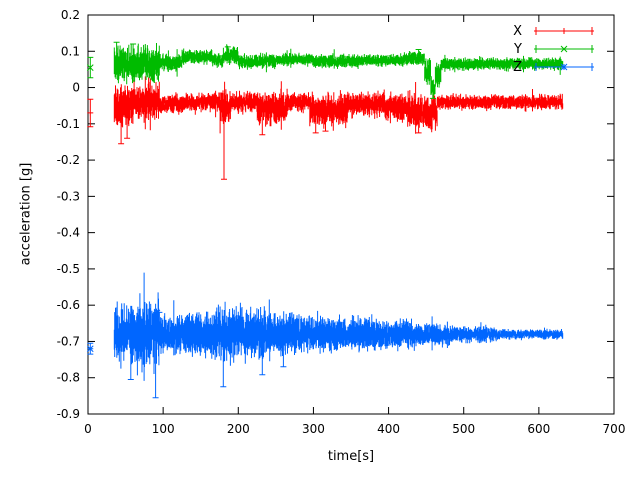 This screenshot has height=480, width=640. I want to click on y-tick-label: -0.9, so click(68, 414).